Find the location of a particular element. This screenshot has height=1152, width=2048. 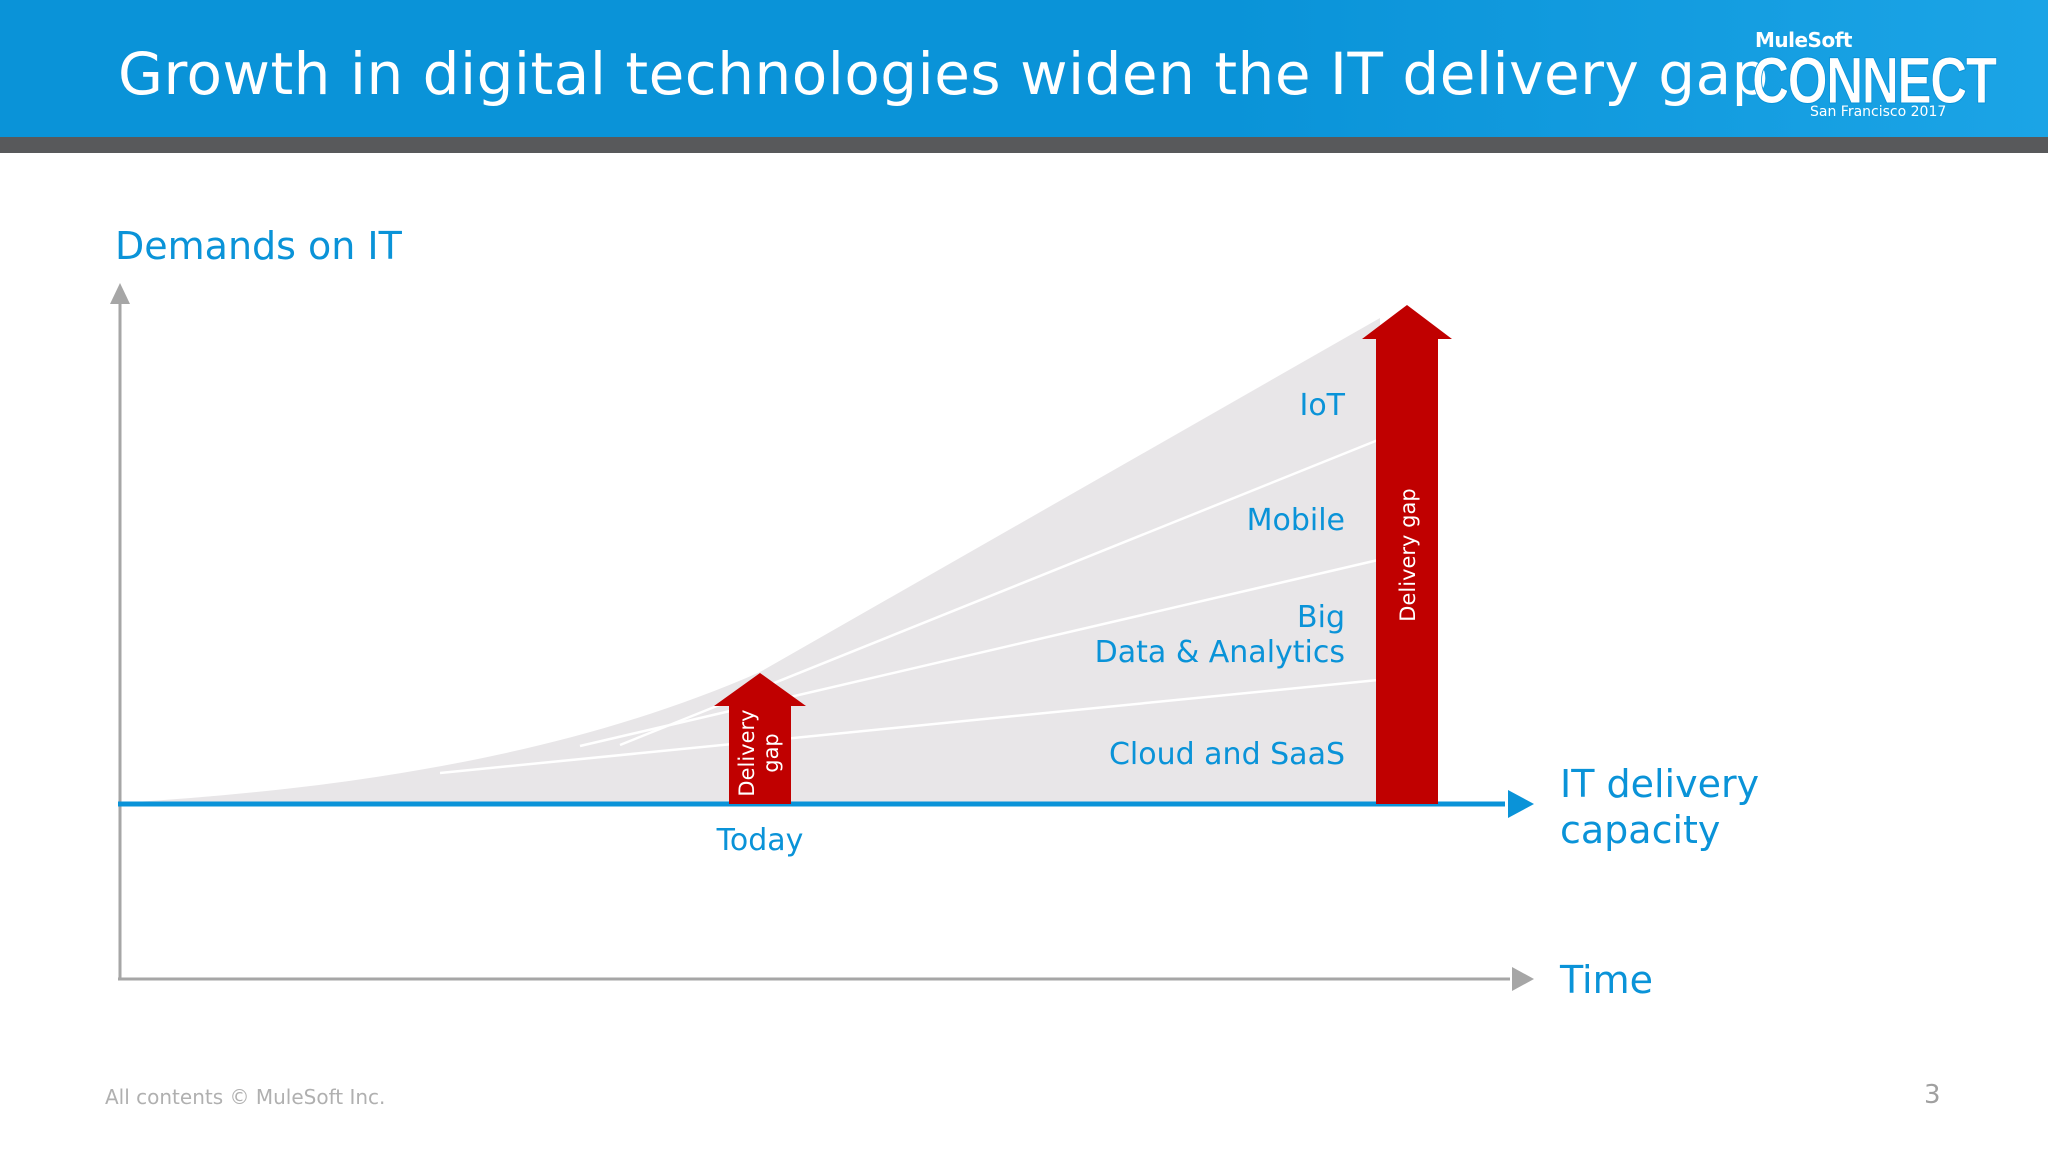

gap-small-label-line1: Delivery is located at coordinates (747, 752).